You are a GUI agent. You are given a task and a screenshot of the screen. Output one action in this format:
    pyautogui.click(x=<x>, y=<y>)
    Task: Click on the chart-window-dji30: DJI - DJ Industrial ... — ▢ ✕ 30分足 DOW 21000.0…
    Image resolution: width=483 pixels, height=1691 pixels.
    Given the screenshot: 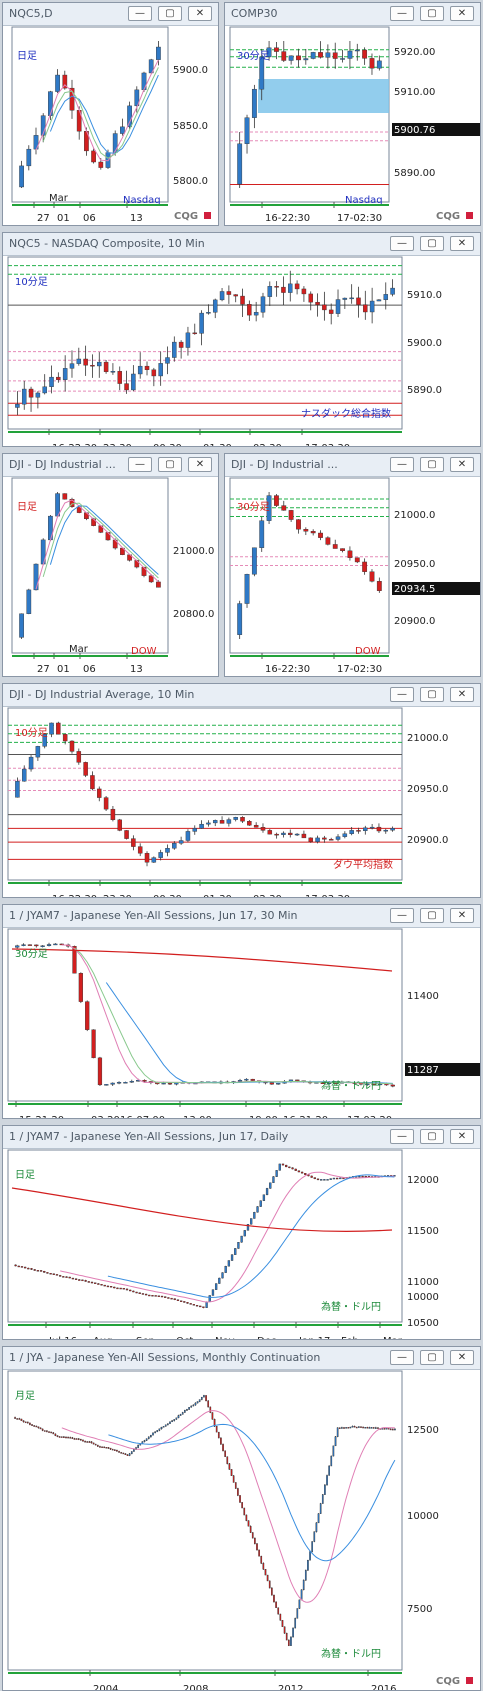 What is the action you would take?
    pyautogui.click(x=352, y=565)
    